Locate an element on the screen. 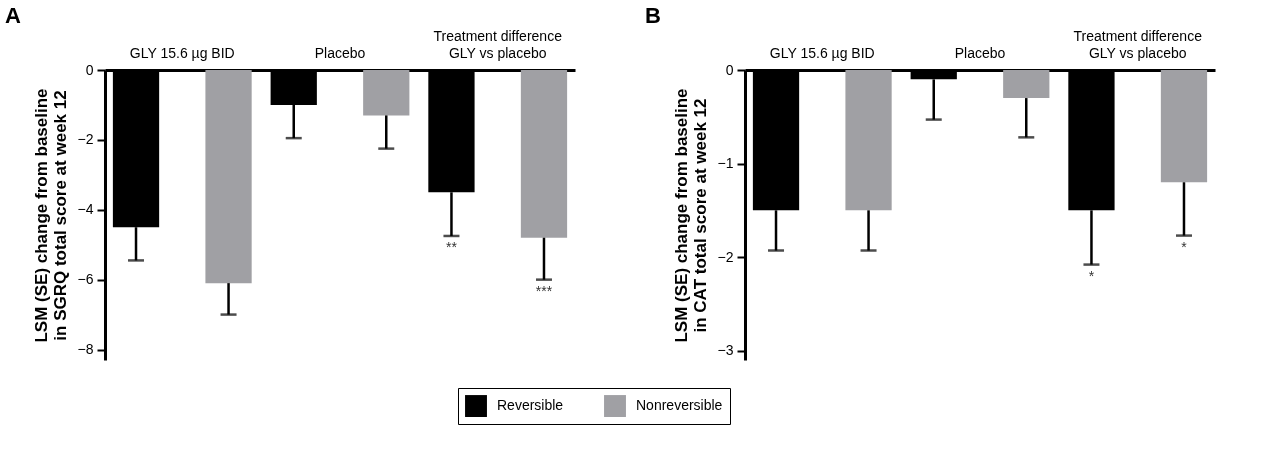 The width and height of the screenshot is (1278, 475). chart-title: A is located at coordinates (13, 15).